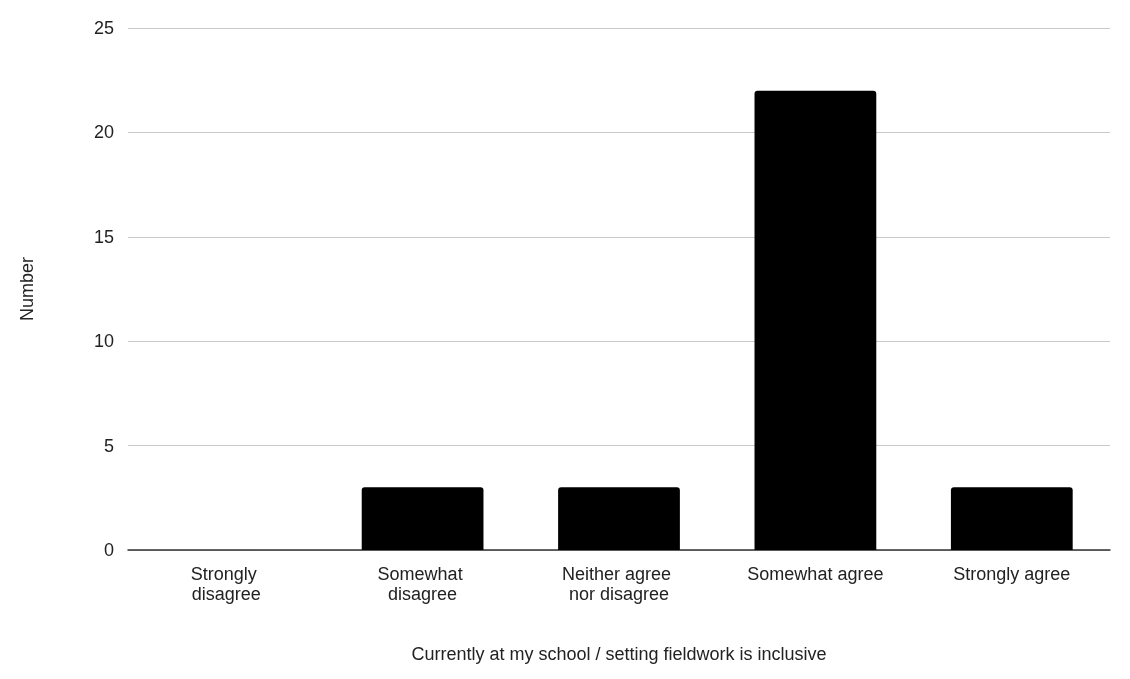 The height and width of the screenshot is (679, 1130). What do you see at coordinates (103, 341) in the screenshot?
I see `y-tick-label: 10` at bounding box center [103, 341].